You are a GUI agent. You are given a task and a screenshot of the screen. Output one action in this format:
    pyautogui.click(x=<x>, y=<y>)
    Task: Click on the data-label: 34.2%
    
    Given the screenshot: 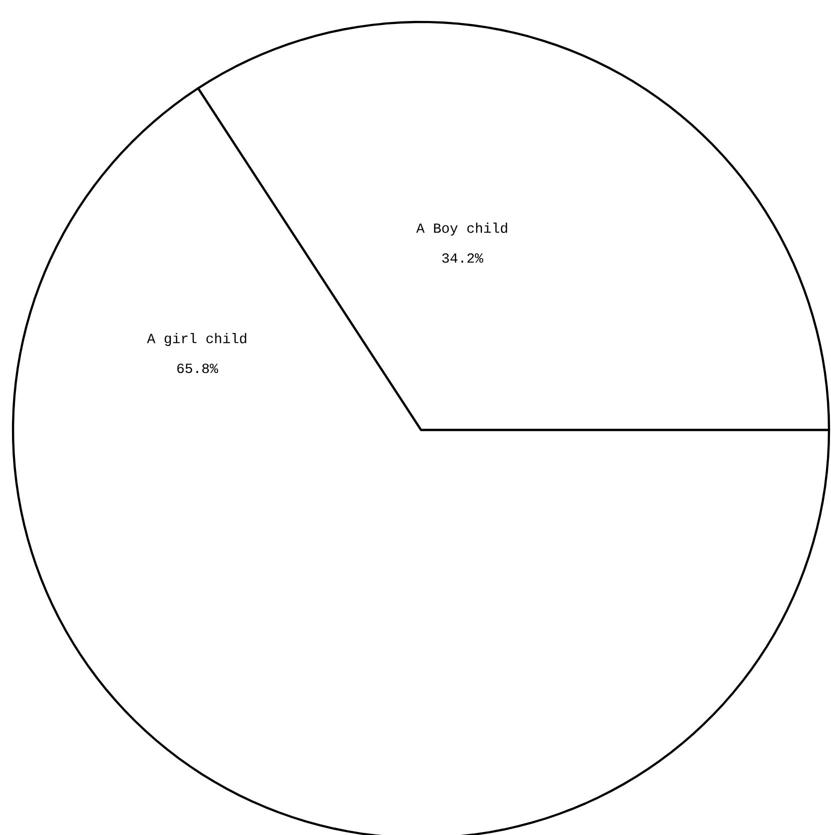 What is the action you would take?
    pyautogui.click(x=463, y=258)
    